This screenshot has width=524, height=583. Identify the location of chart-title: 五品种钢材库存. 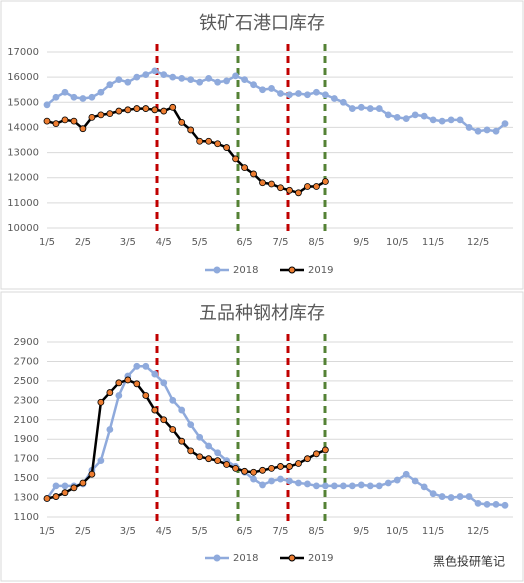
(262, 313).